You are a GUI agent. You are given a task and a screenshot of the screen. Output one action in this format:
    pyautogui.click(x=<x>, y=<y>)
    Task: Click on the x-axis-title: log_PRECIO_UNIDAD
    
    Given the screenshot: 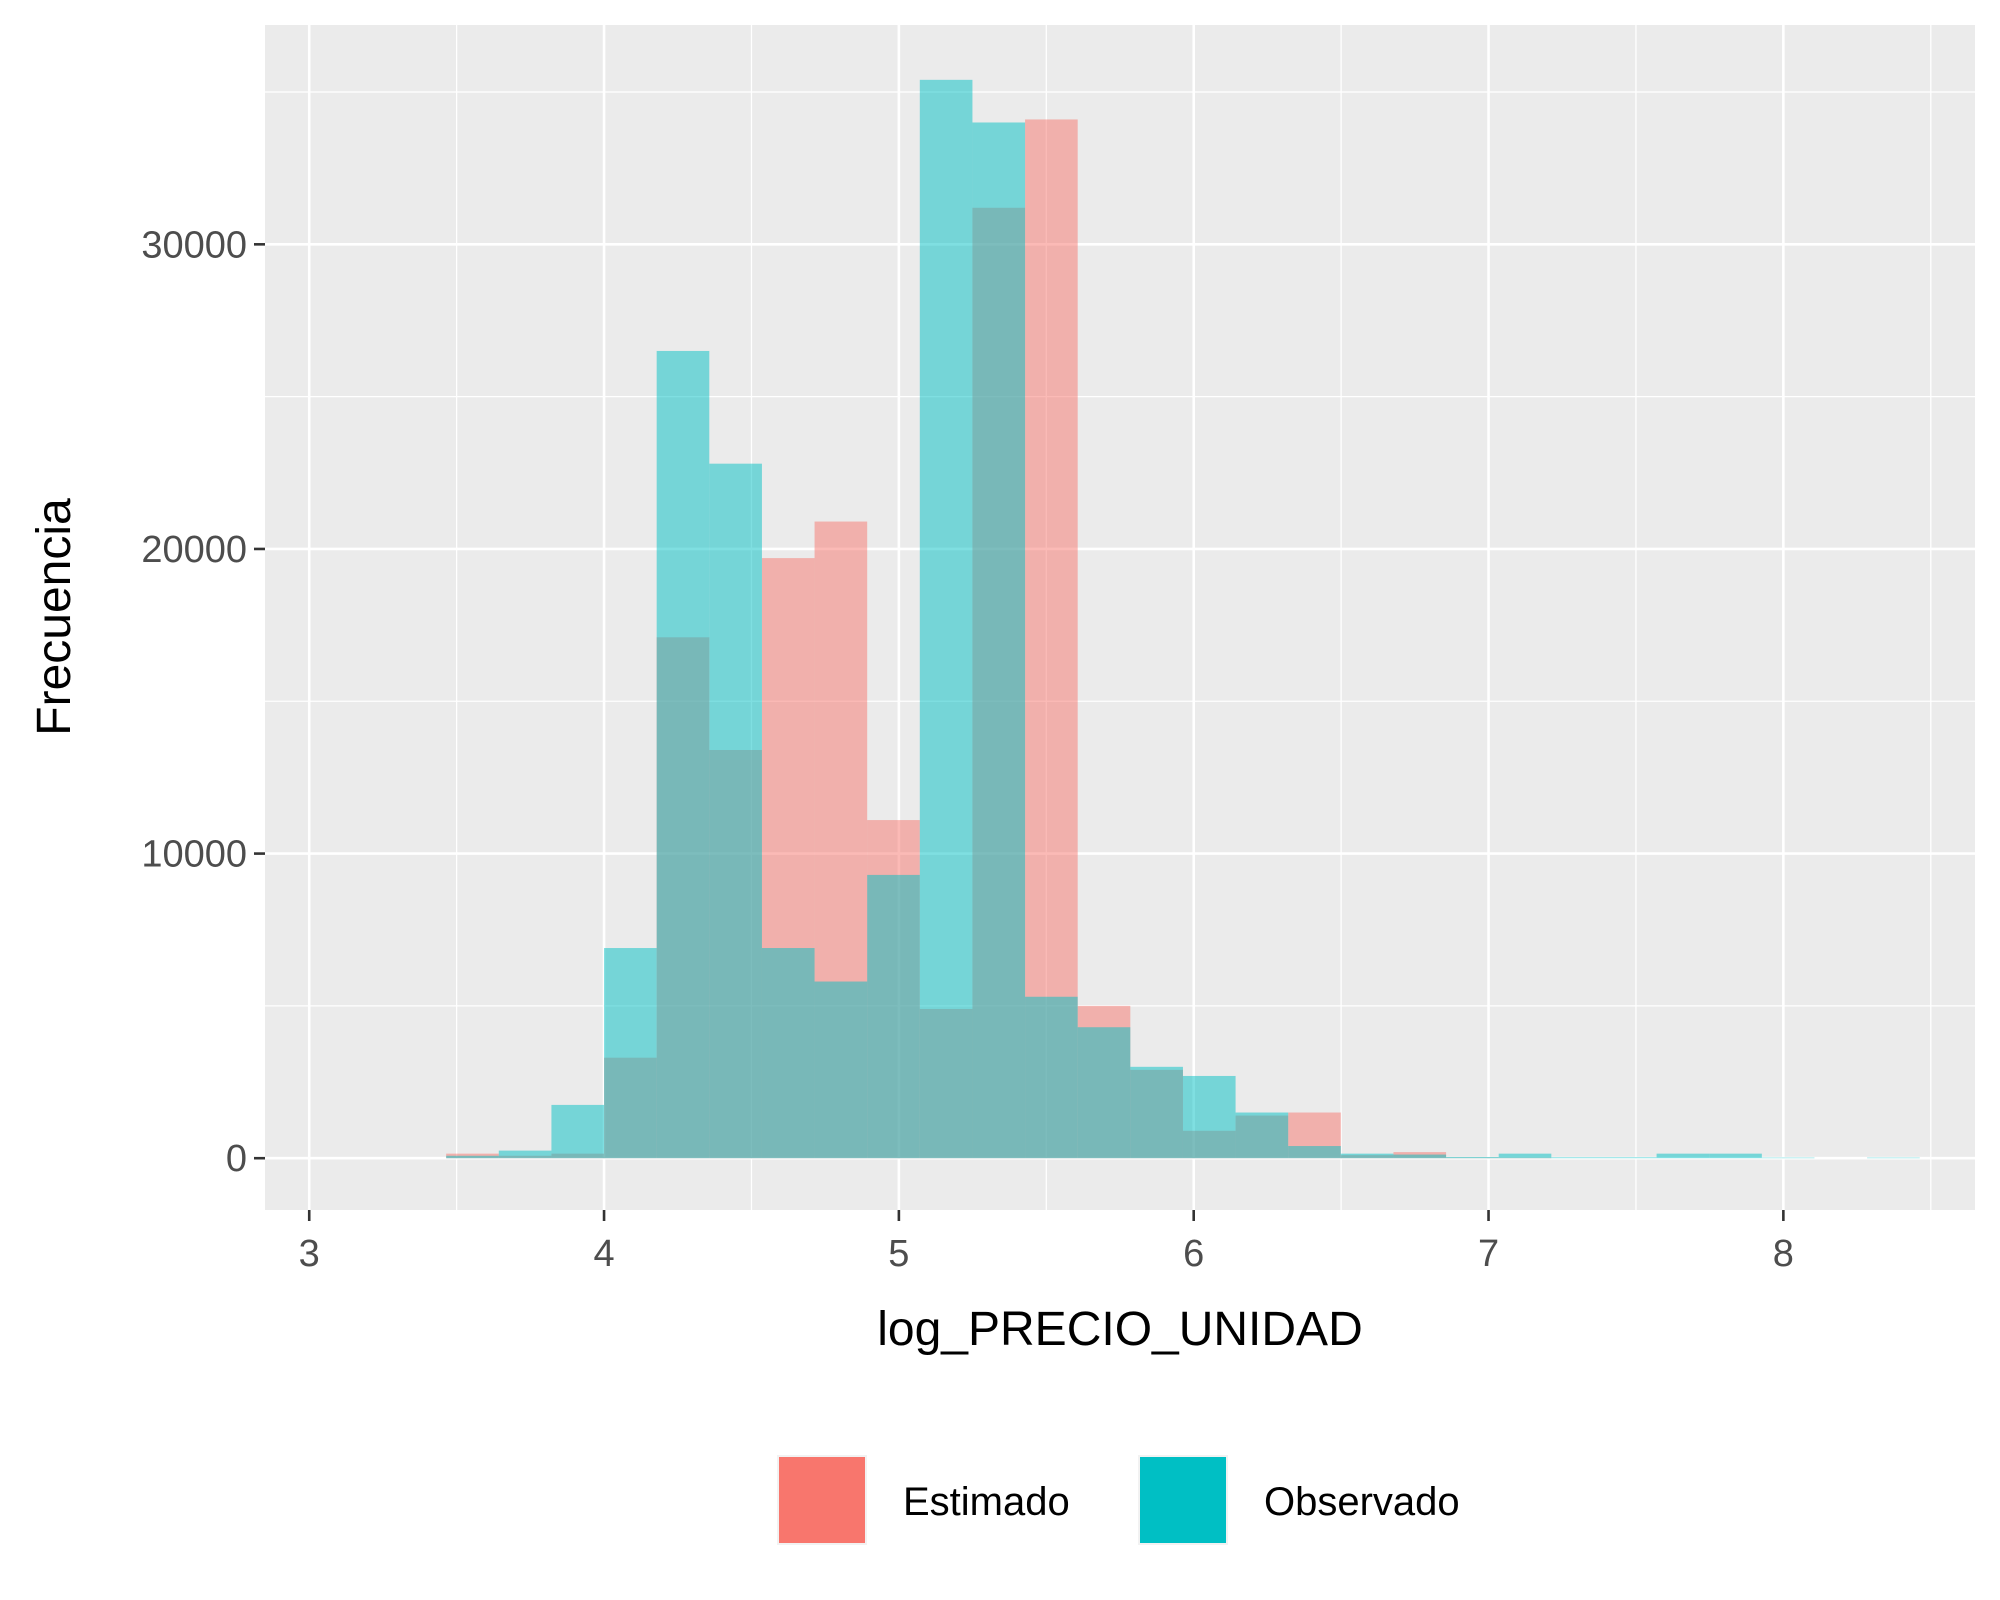 What is the action you would take?
    pyautogui.click(x=1119, y=1329)
    